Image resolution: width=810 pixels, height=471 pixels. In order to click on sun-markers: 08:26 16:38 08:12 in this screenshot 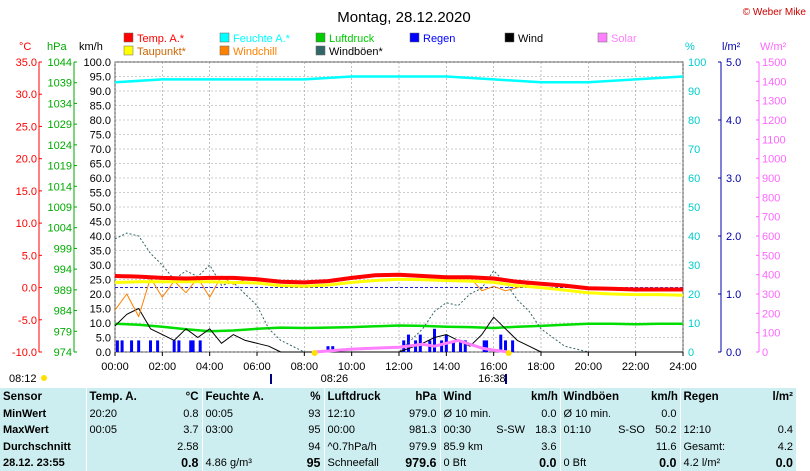, I will do `click(260, 367)`.